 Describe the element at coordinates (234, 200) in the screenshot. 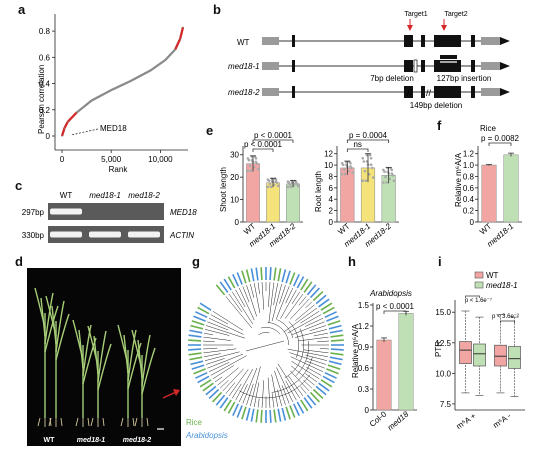

I see `shoot-ytick-label-2: 10` at that location.